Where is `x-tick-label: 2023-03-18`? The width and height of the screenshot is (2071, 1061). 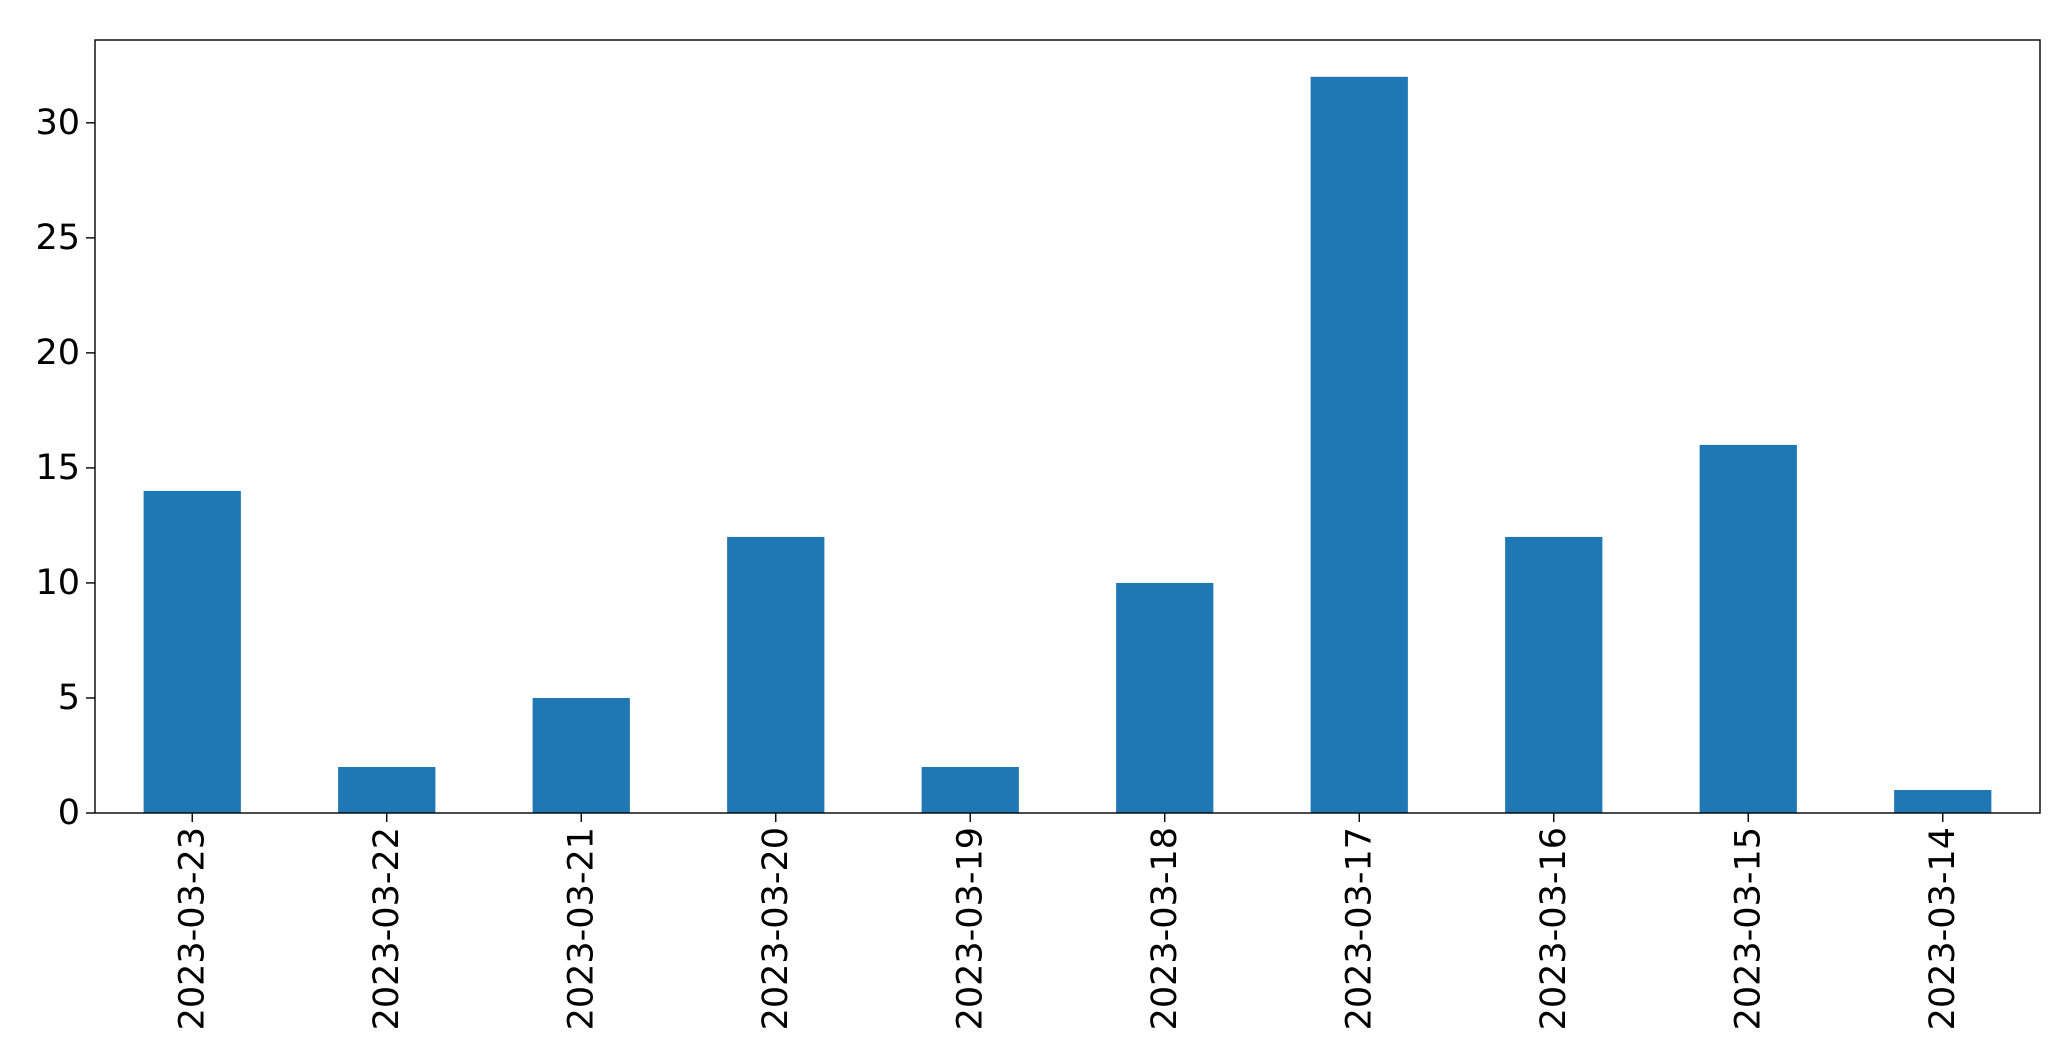
x-tick-label: 2023-03-18 is located at coordinates (1165, 928).